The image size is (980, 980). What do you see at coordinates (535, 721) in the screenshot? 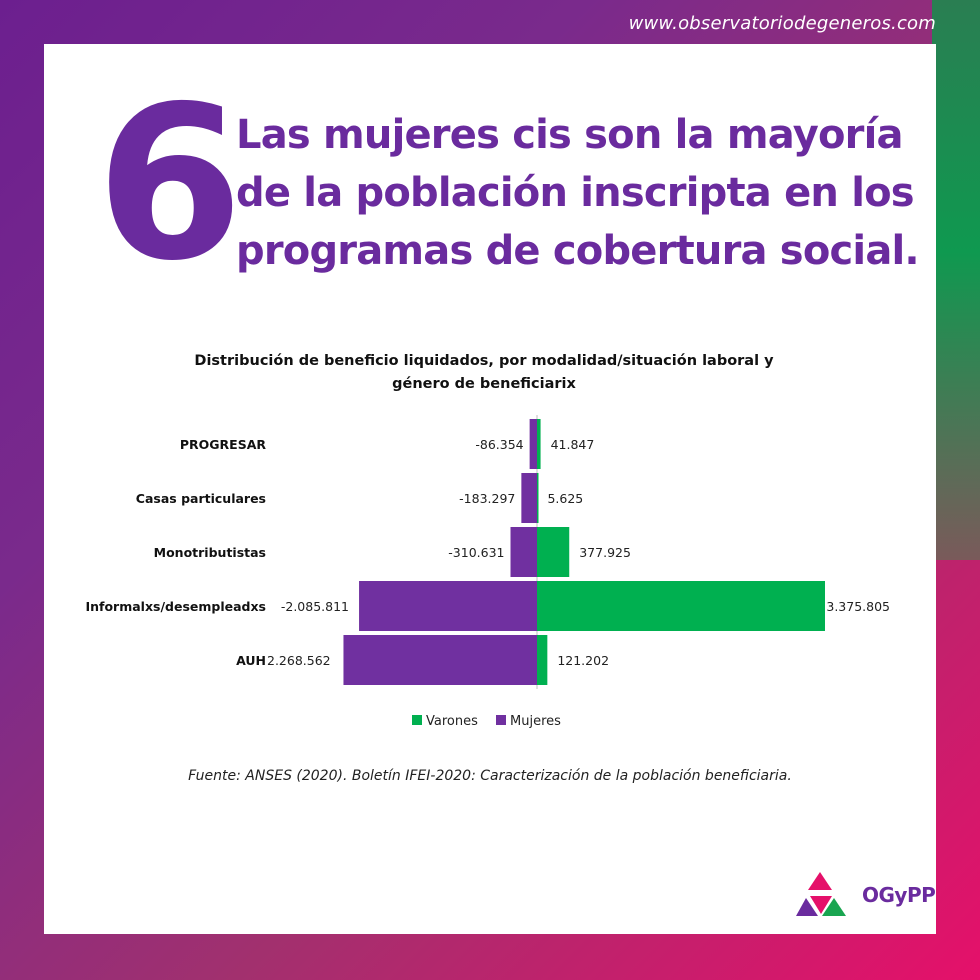
I see `legend-label: Mujeres` at bounding box center [535, 721].